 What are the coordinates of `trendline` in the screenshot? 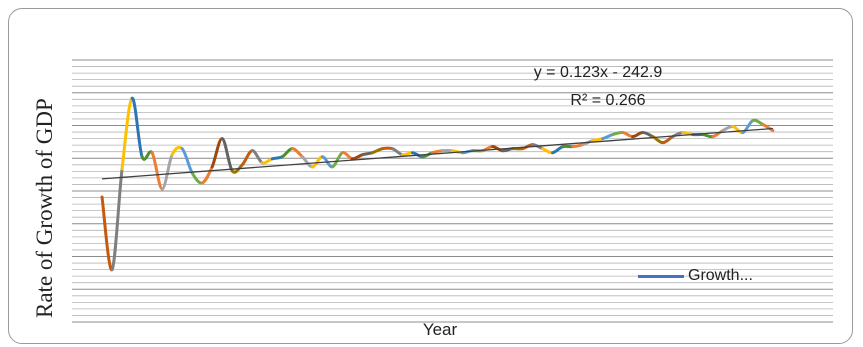 It's located at (437, 153).